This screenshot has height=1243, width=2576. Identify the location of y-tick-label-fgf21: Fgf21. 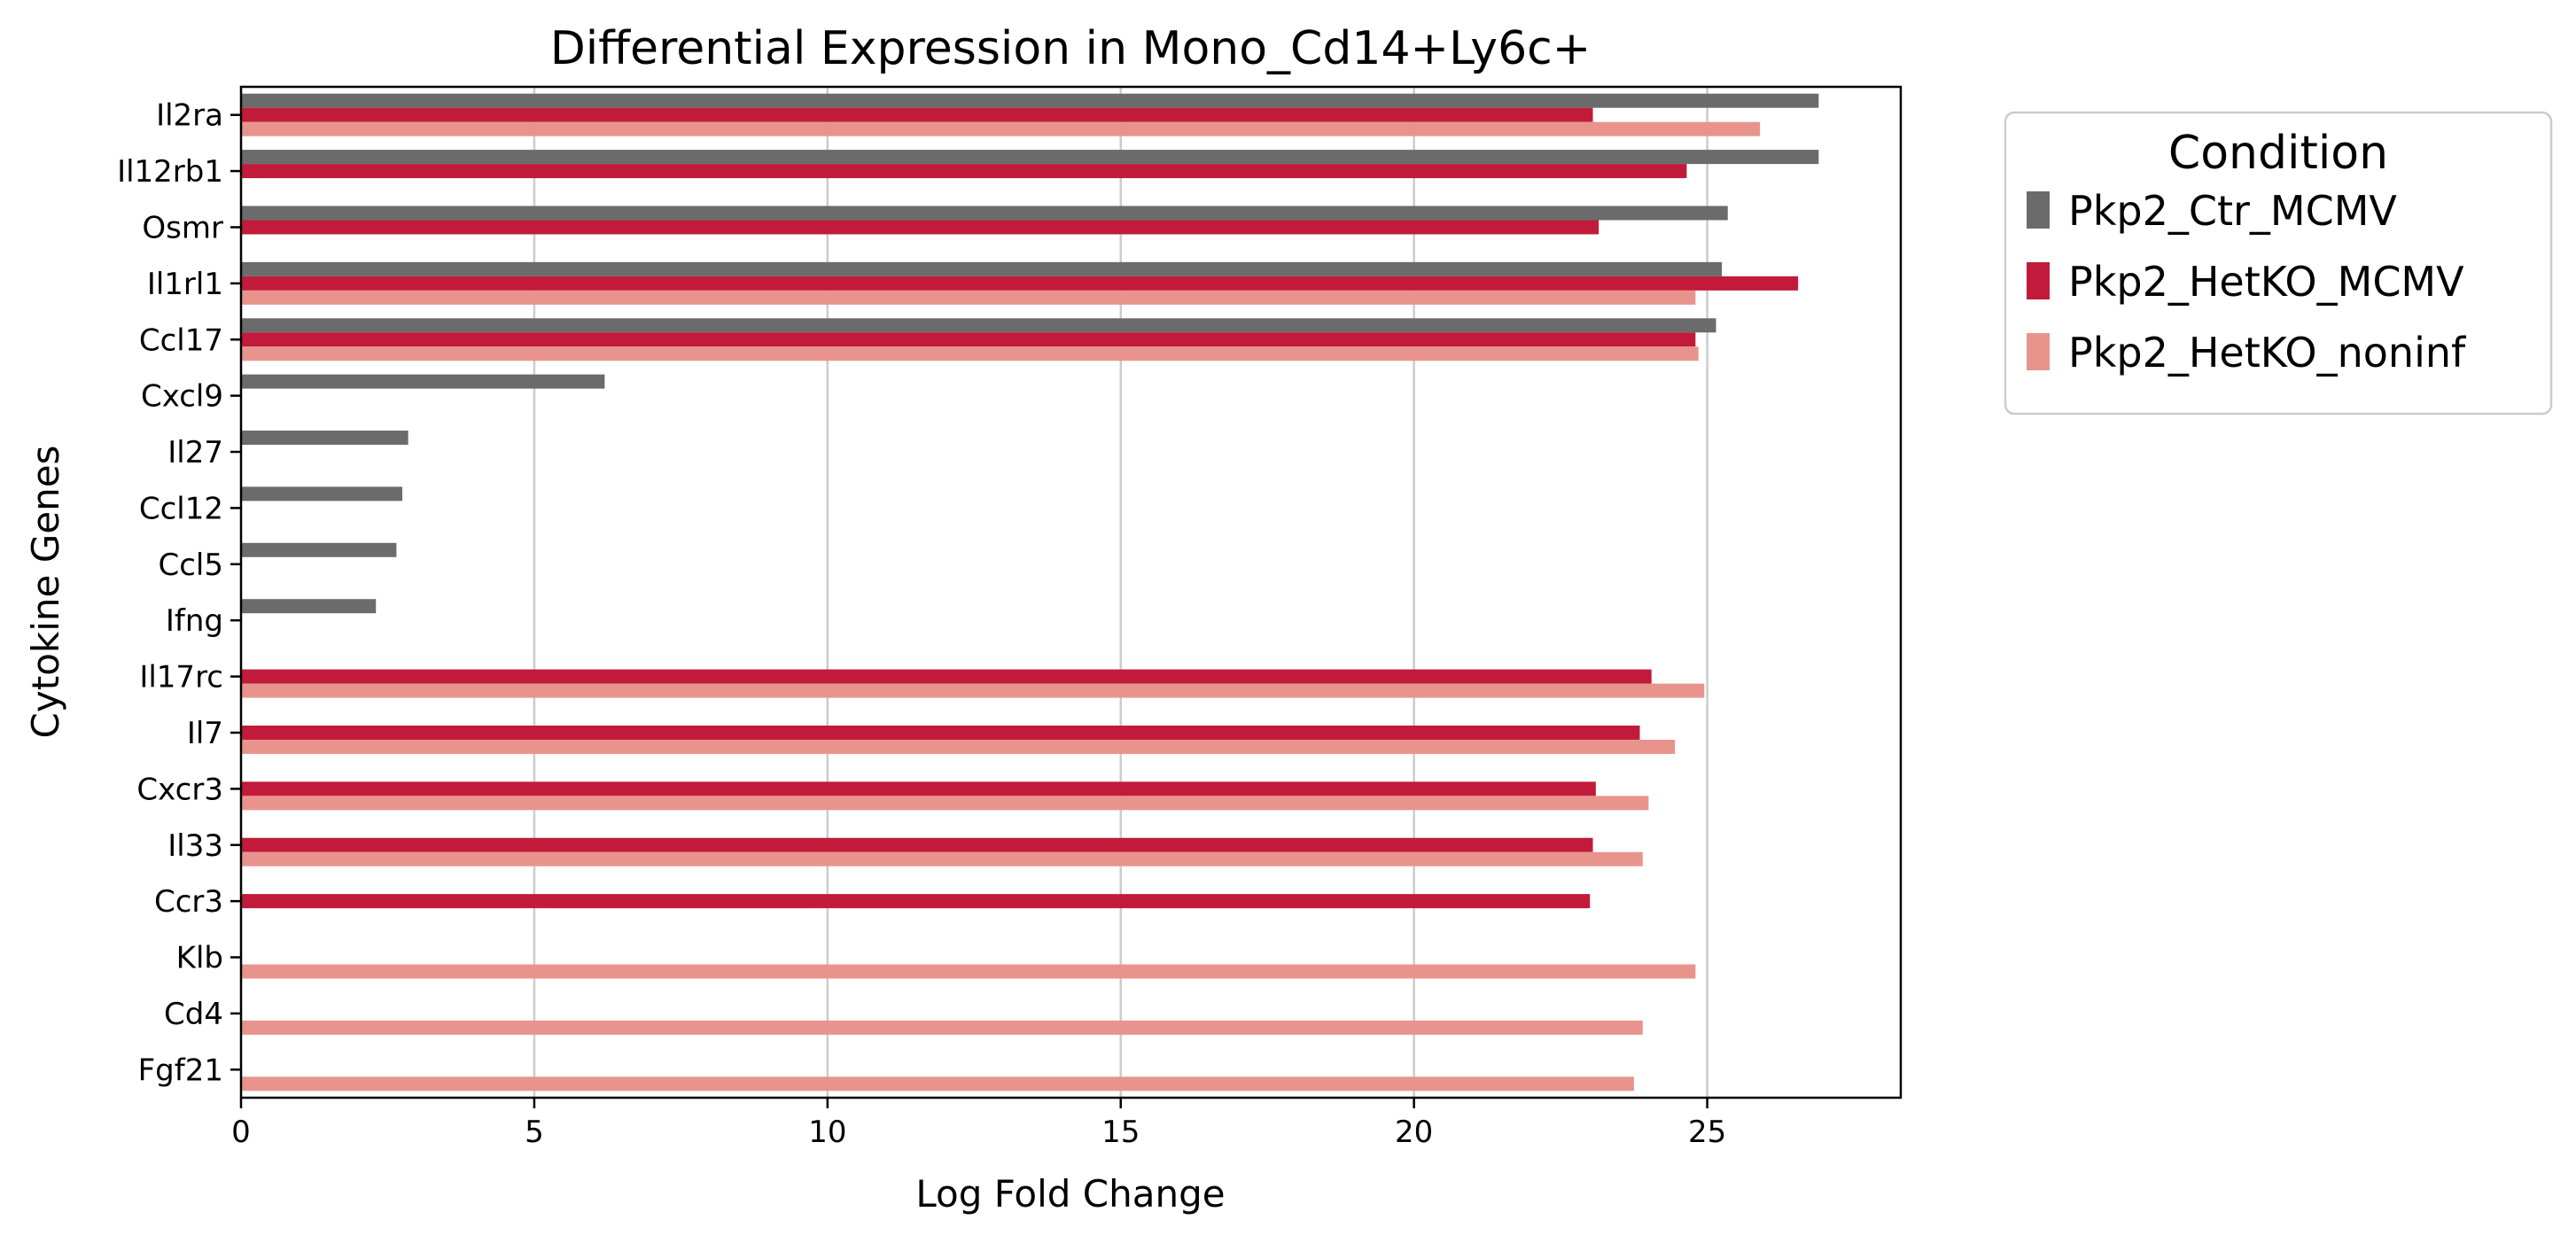
(180, 1070).